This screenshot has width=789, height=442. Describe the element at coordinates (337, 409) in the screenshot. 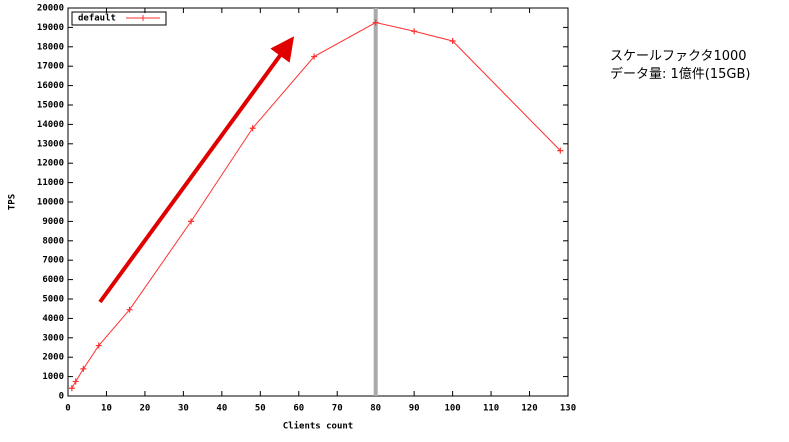

I see `x-tick-label: 70` at that location.